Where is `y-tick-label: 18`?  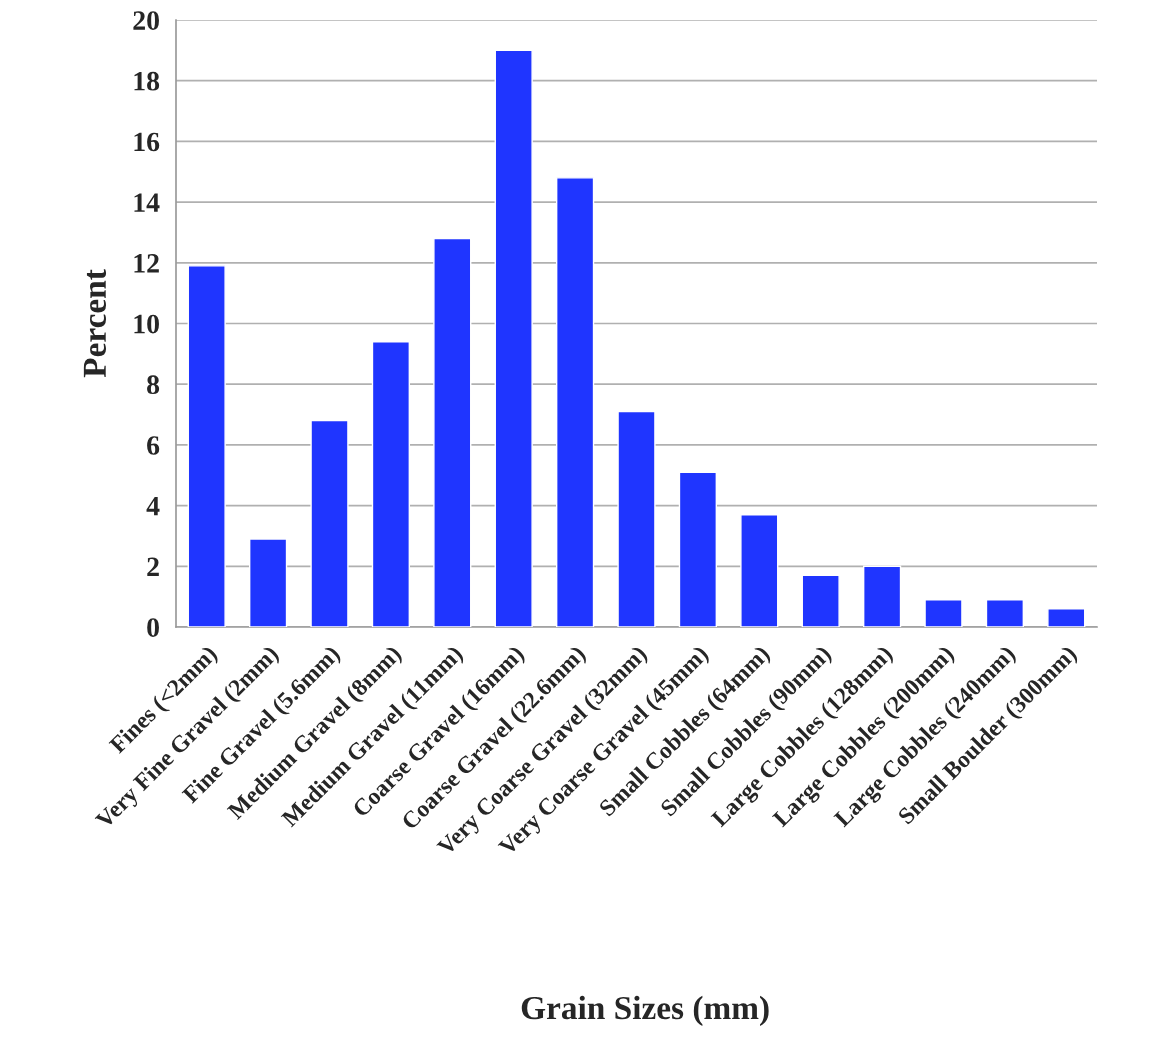 y-tick-label: 18 is located at coordinates (147, 81).